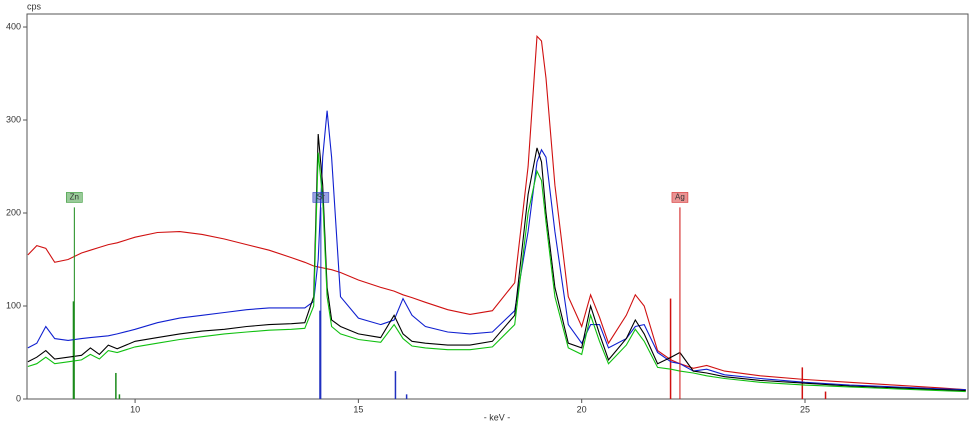 Image resolution: width=975 pixels, height=426 pixels. I want to click on x-tick-label: 15, so click(358, 409).